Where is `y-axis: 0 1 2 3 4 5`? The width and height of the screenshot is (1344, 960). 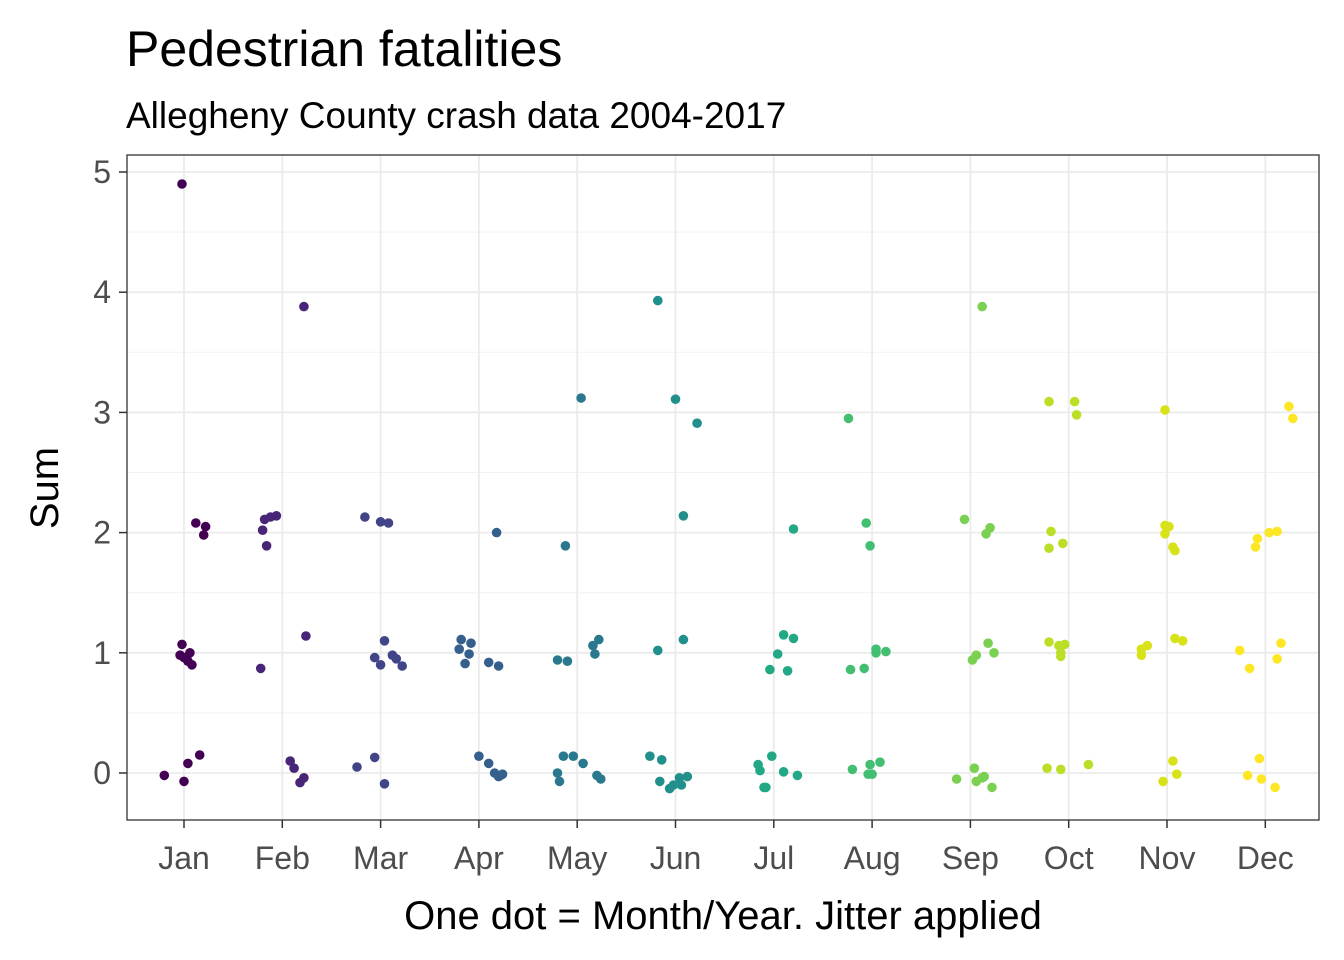
y-axis: 0 1 2 3 4 5 is located at coordinates (110, 472).